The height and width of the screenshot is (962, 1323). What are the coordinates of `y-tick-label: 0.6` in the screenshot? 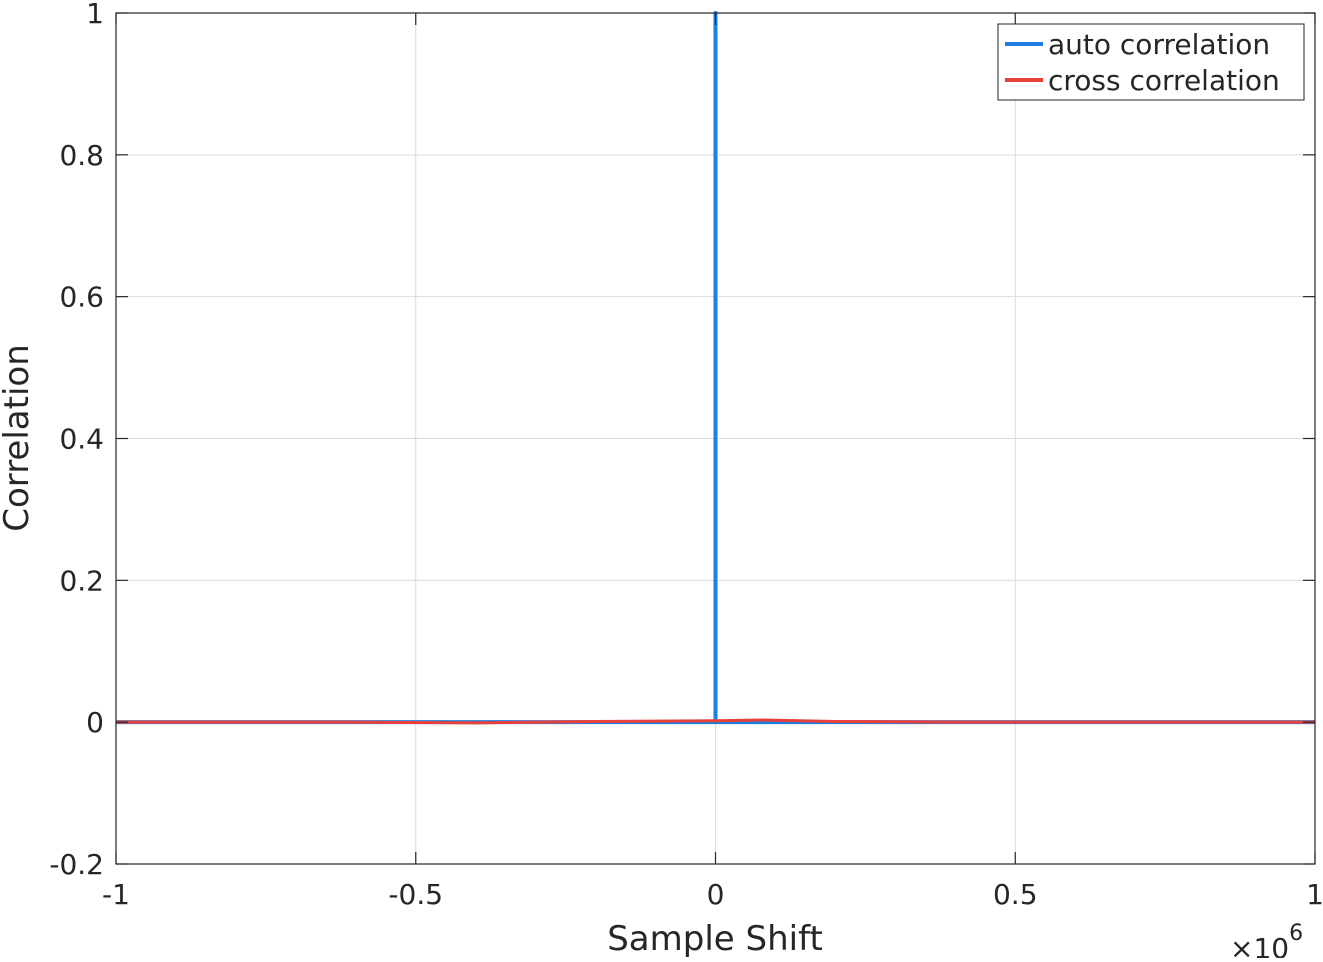 It's located at (81, 297).